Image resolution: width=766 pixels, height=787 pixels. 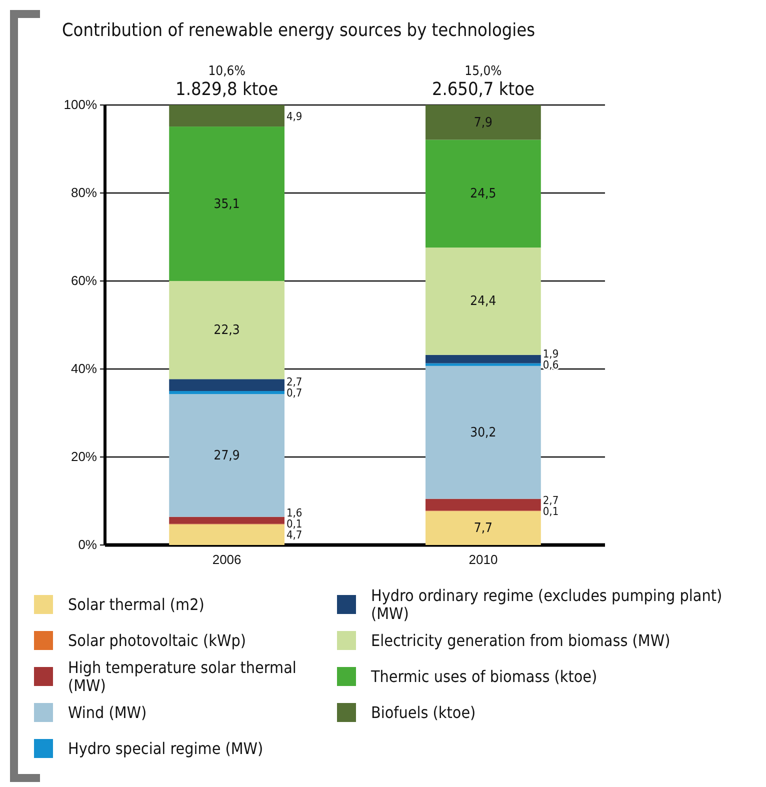 What do you see at coordinates (84, 280) in the screenshot?
I see `y-tick-label: 60%` at bounding box center [84, 280].